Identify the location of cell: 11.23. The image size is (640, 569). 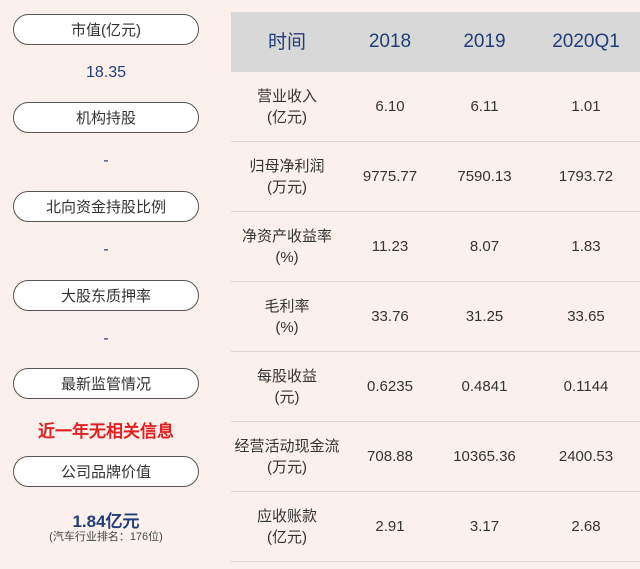
(390, 246).